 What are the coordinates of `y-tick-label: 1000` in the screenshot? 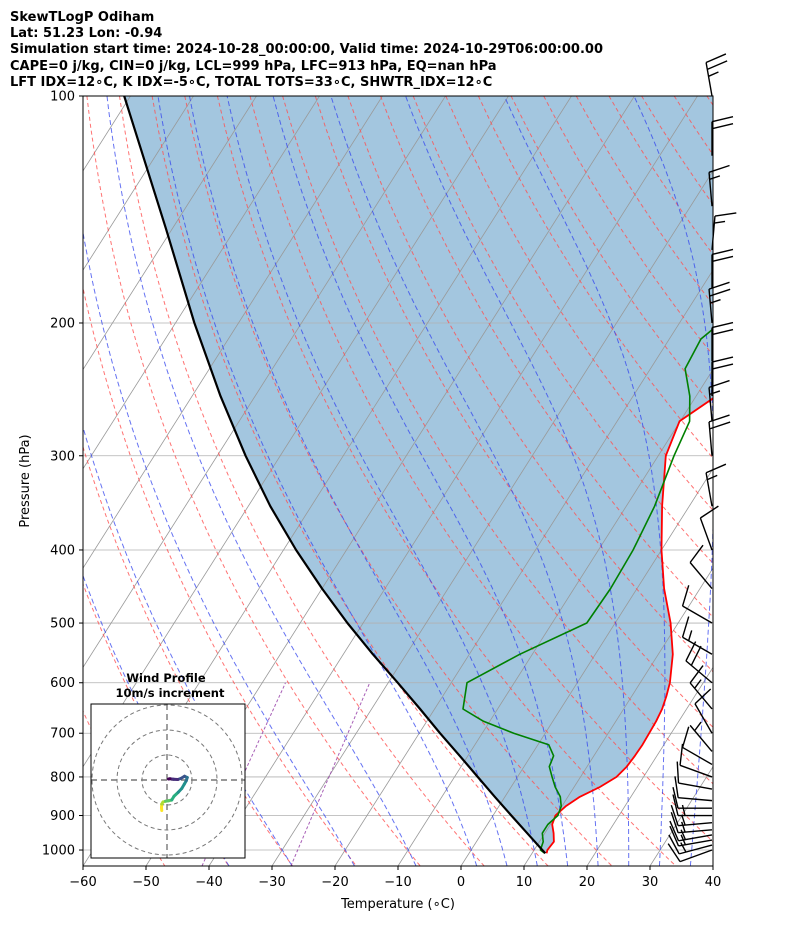 It's located at (58, 851).